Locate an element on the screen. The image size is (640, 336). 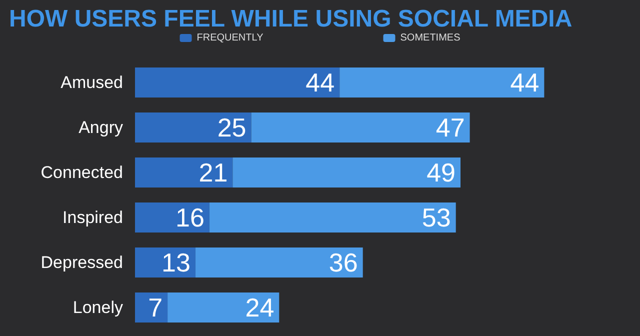
data-label: 16 is located at coordinates (189, 217).